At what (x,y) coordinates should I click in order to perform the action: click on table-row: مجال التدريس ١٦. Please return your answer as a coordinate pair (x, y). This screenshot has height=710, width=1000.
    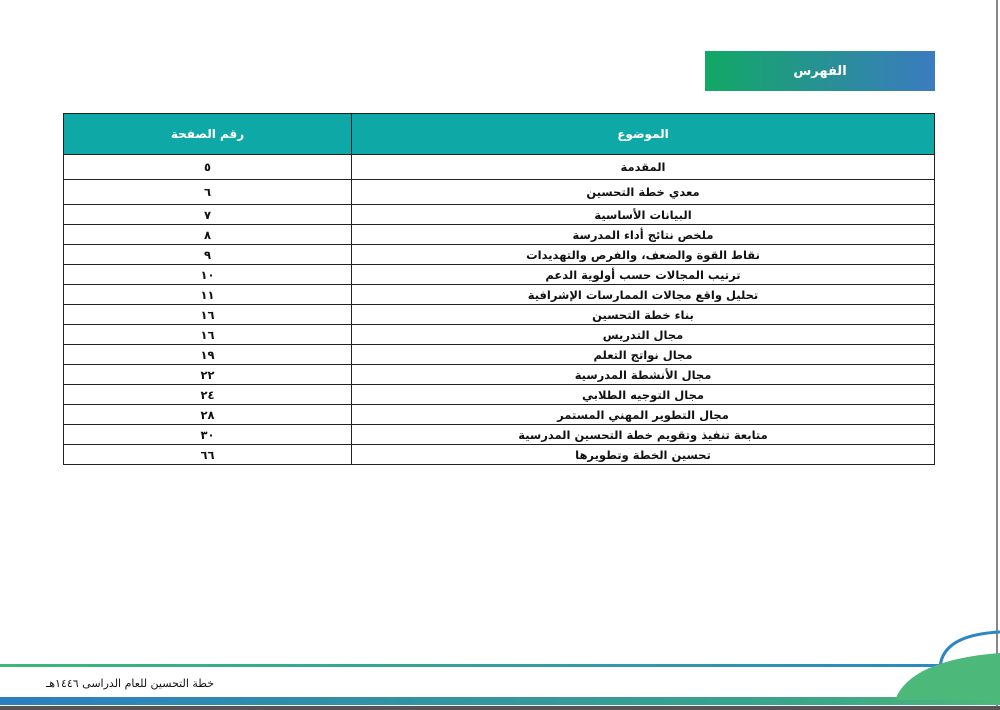
    Looking at the image, I should click on (499, 334).